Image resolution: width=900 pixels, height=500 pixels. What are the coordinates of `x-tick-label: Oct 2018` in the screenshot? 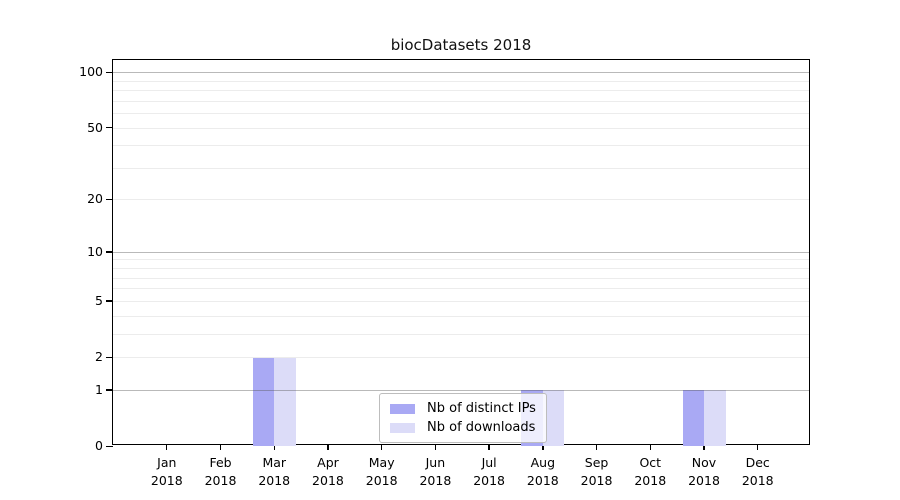 It's located at (650, 471).